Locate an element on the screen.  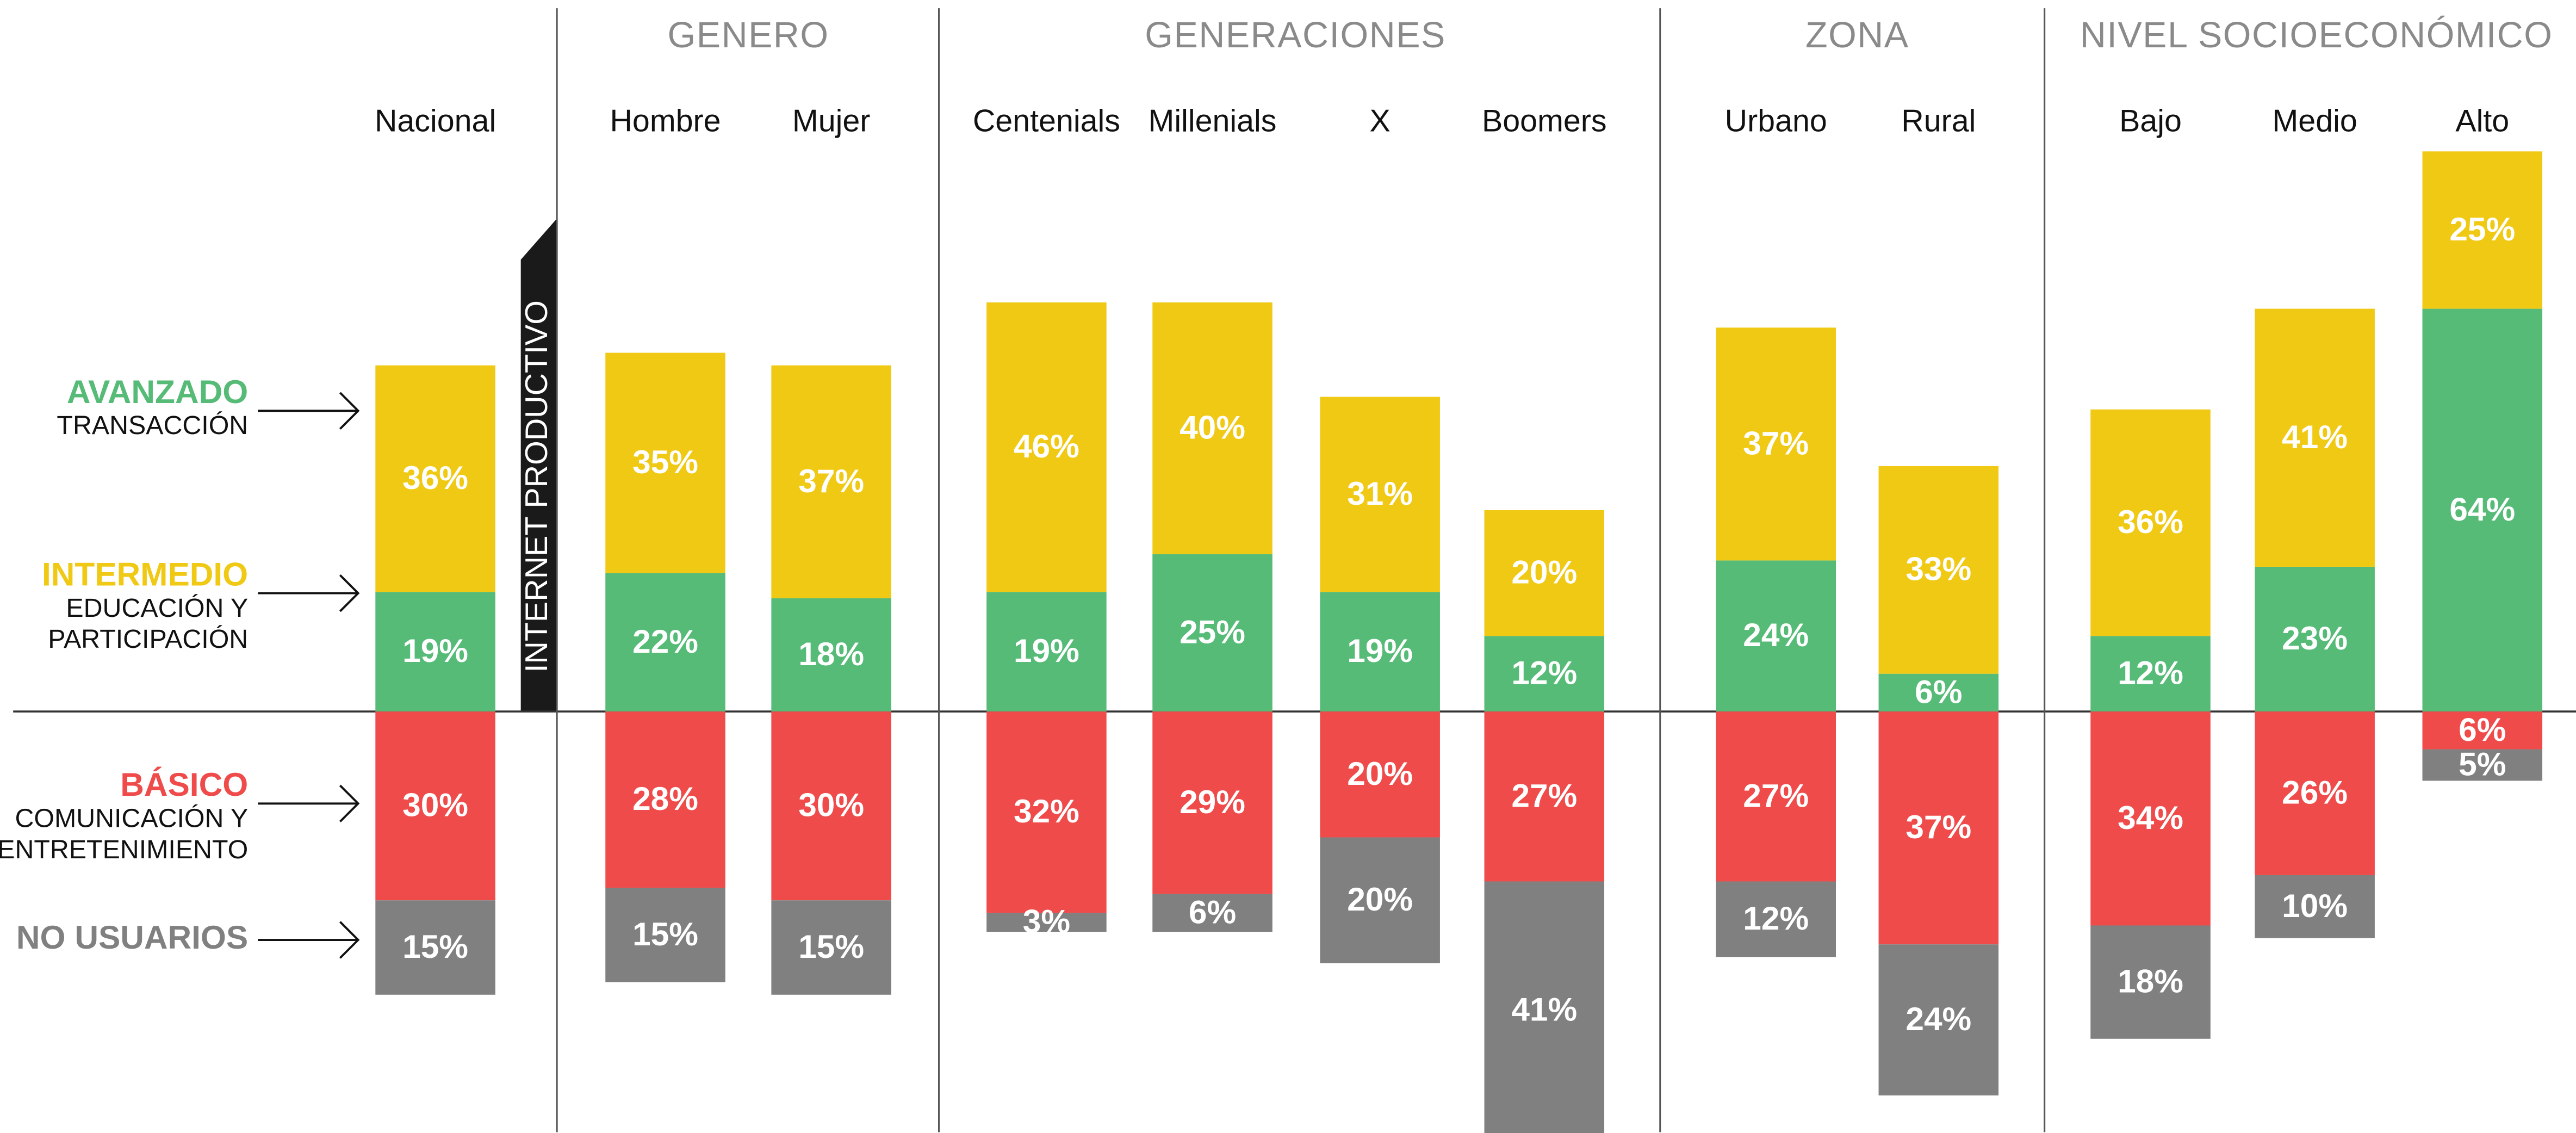
group-header: NIVEL SOCIOECONÓMICO is located at coordinates (2316, 35).